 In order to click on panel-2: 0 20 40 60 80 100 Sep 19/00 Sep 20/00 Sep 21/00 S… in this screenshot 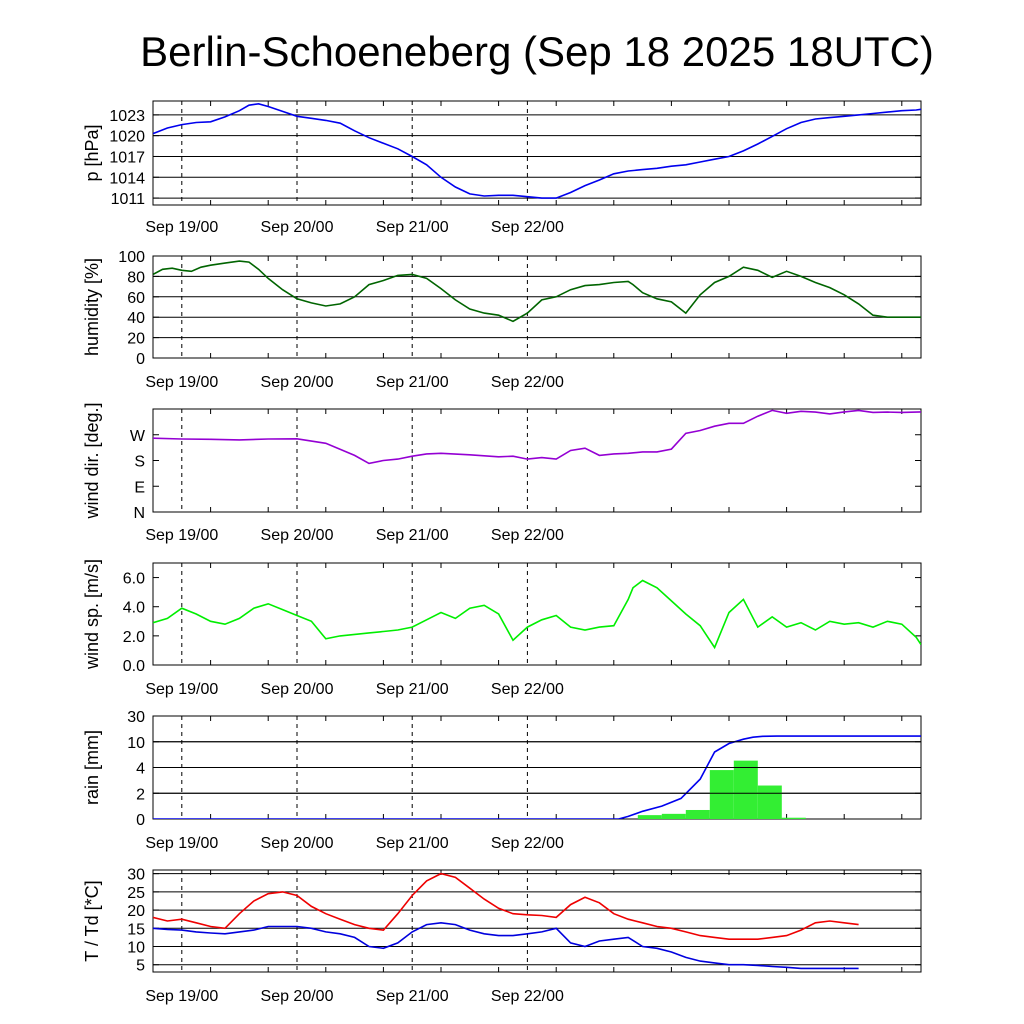, I will do `click(502, 320)`.